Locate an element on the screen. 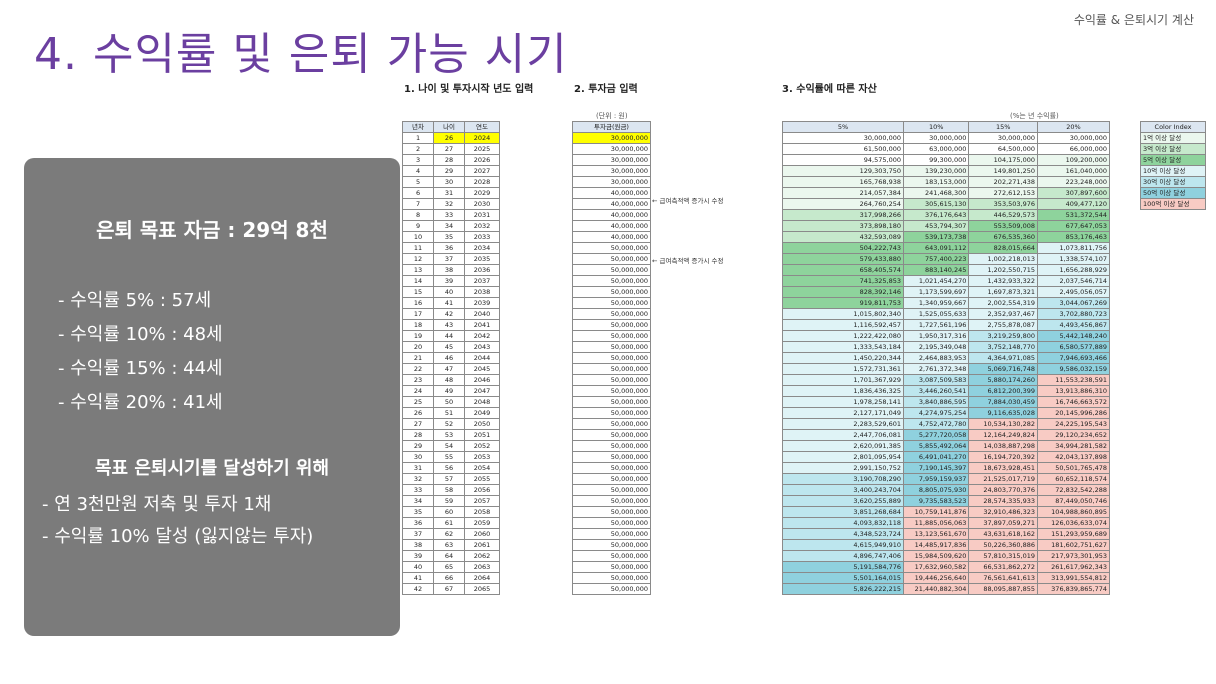 The image size is (1216, 684). year-cell: 2052 is located at coordinates (482, 446).